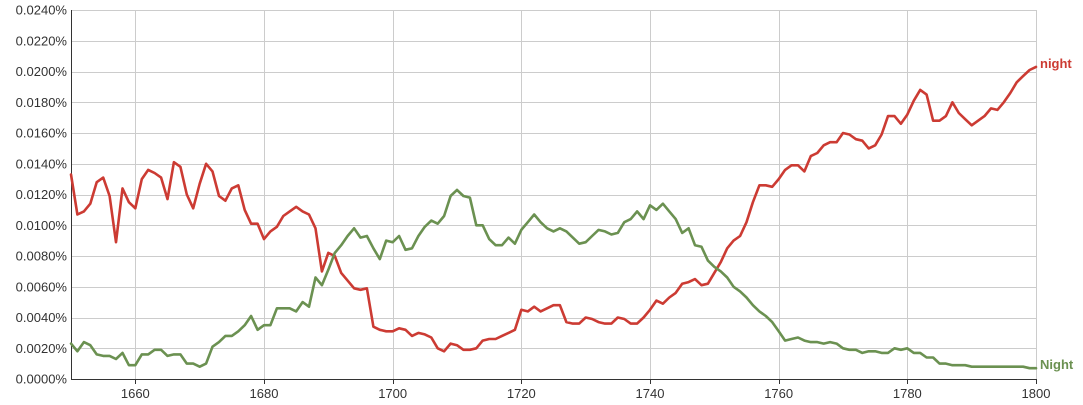 This screenshot has width=1083, height=405. Describe the element at coordinates (42, 40) in the screenshot. I see `y-tick-label: 0.0220%` at that location.